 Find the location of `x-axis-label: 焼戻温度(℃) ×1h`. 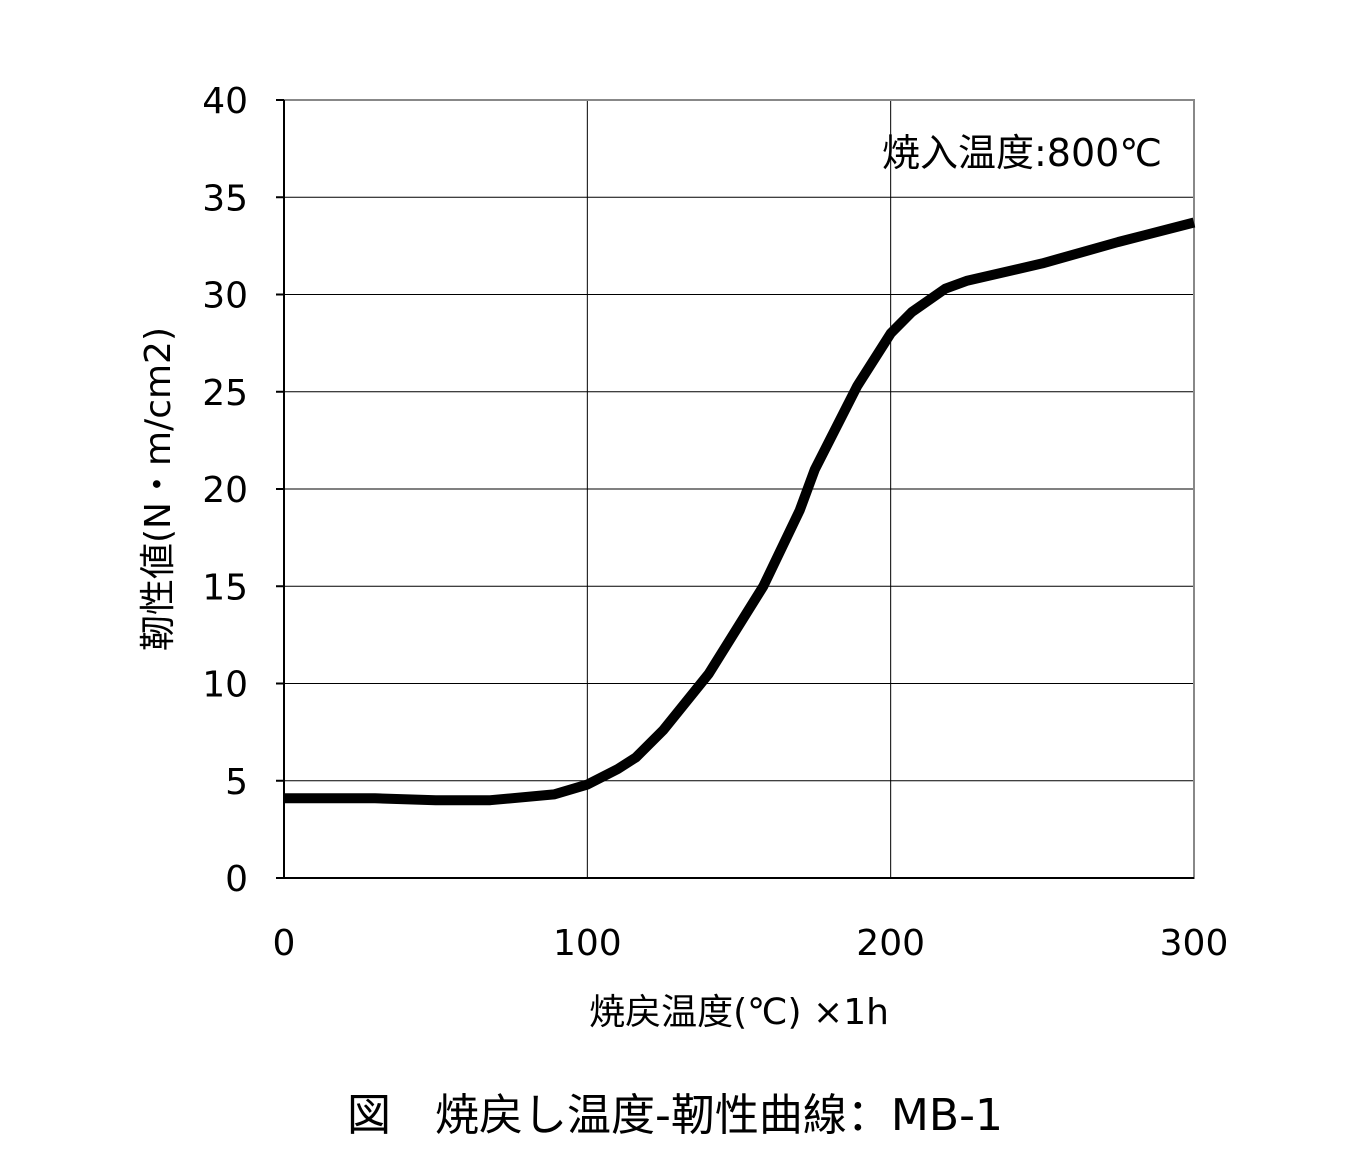

x-axis-label: 焼戻温度(℃) ×1h is located at coordinates (739, 1012).